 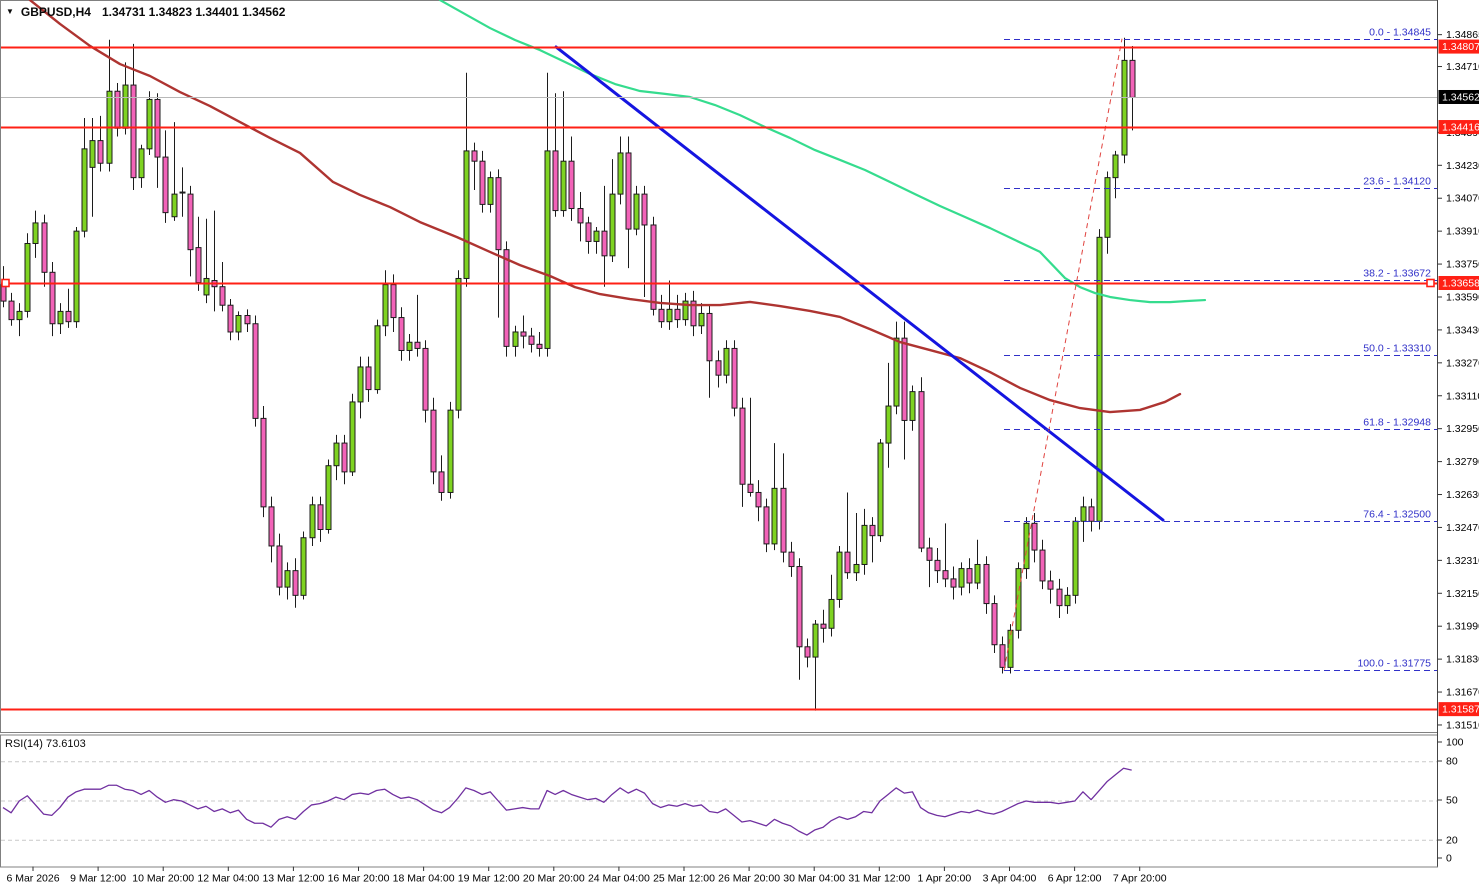 I want to click on svg-text: 1.31587, so click(x=1460, y=710).